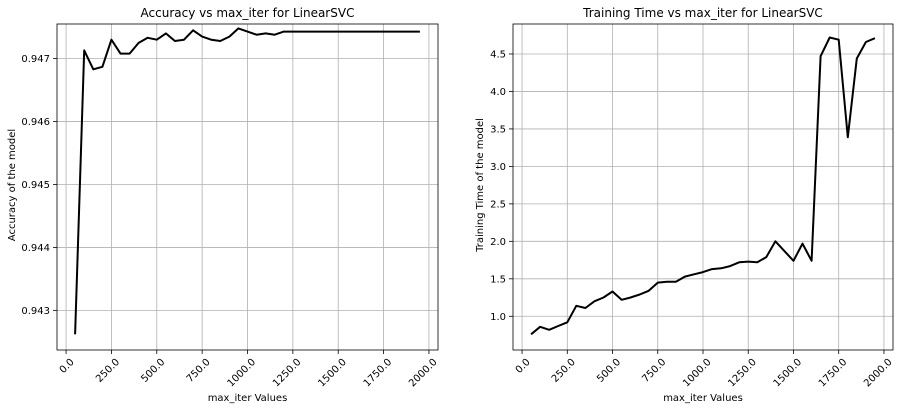  What do you see at coordinates (35, 185) in the screenshot?
I see `accuracy-ytick-label: 0.945` at bounding box center [35, 185].